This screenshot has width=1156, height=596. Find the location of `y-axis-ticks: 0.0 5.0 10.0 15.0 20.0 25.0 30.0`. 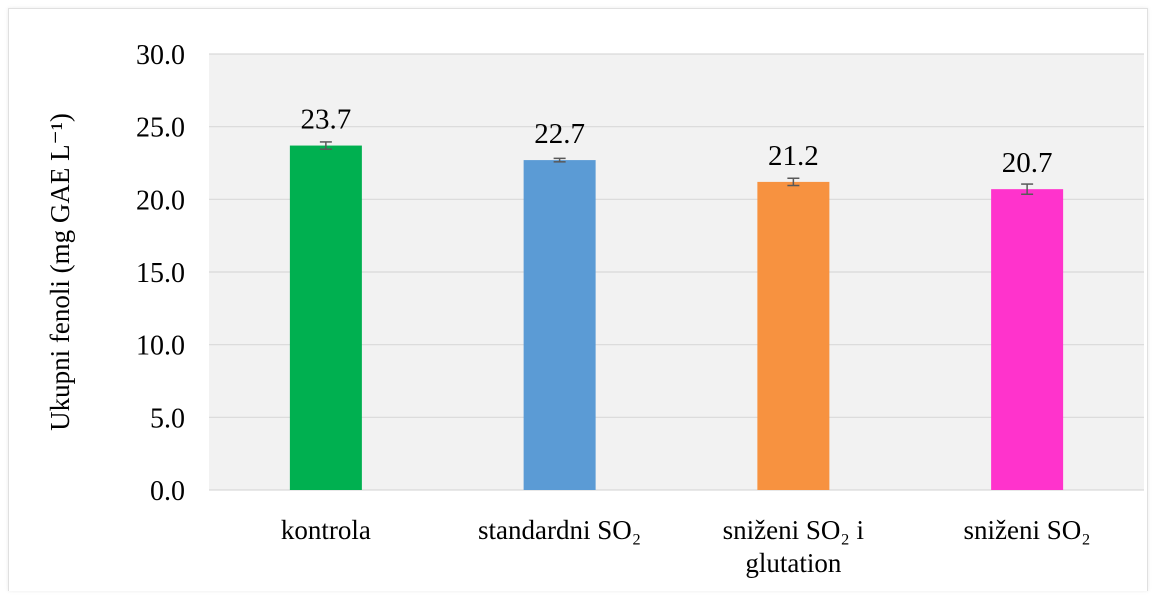

y-axis-ticks: 0.0 5.0 10.0 15.0 20.0 25.0 30.0 is located at coordinates (160, 273).